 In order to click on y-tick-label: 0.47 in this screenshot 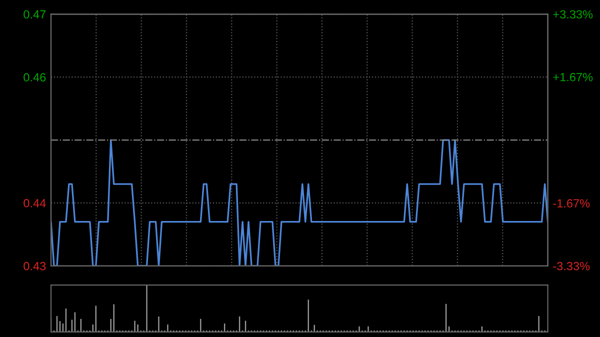, I will do `click(35, 14)`.